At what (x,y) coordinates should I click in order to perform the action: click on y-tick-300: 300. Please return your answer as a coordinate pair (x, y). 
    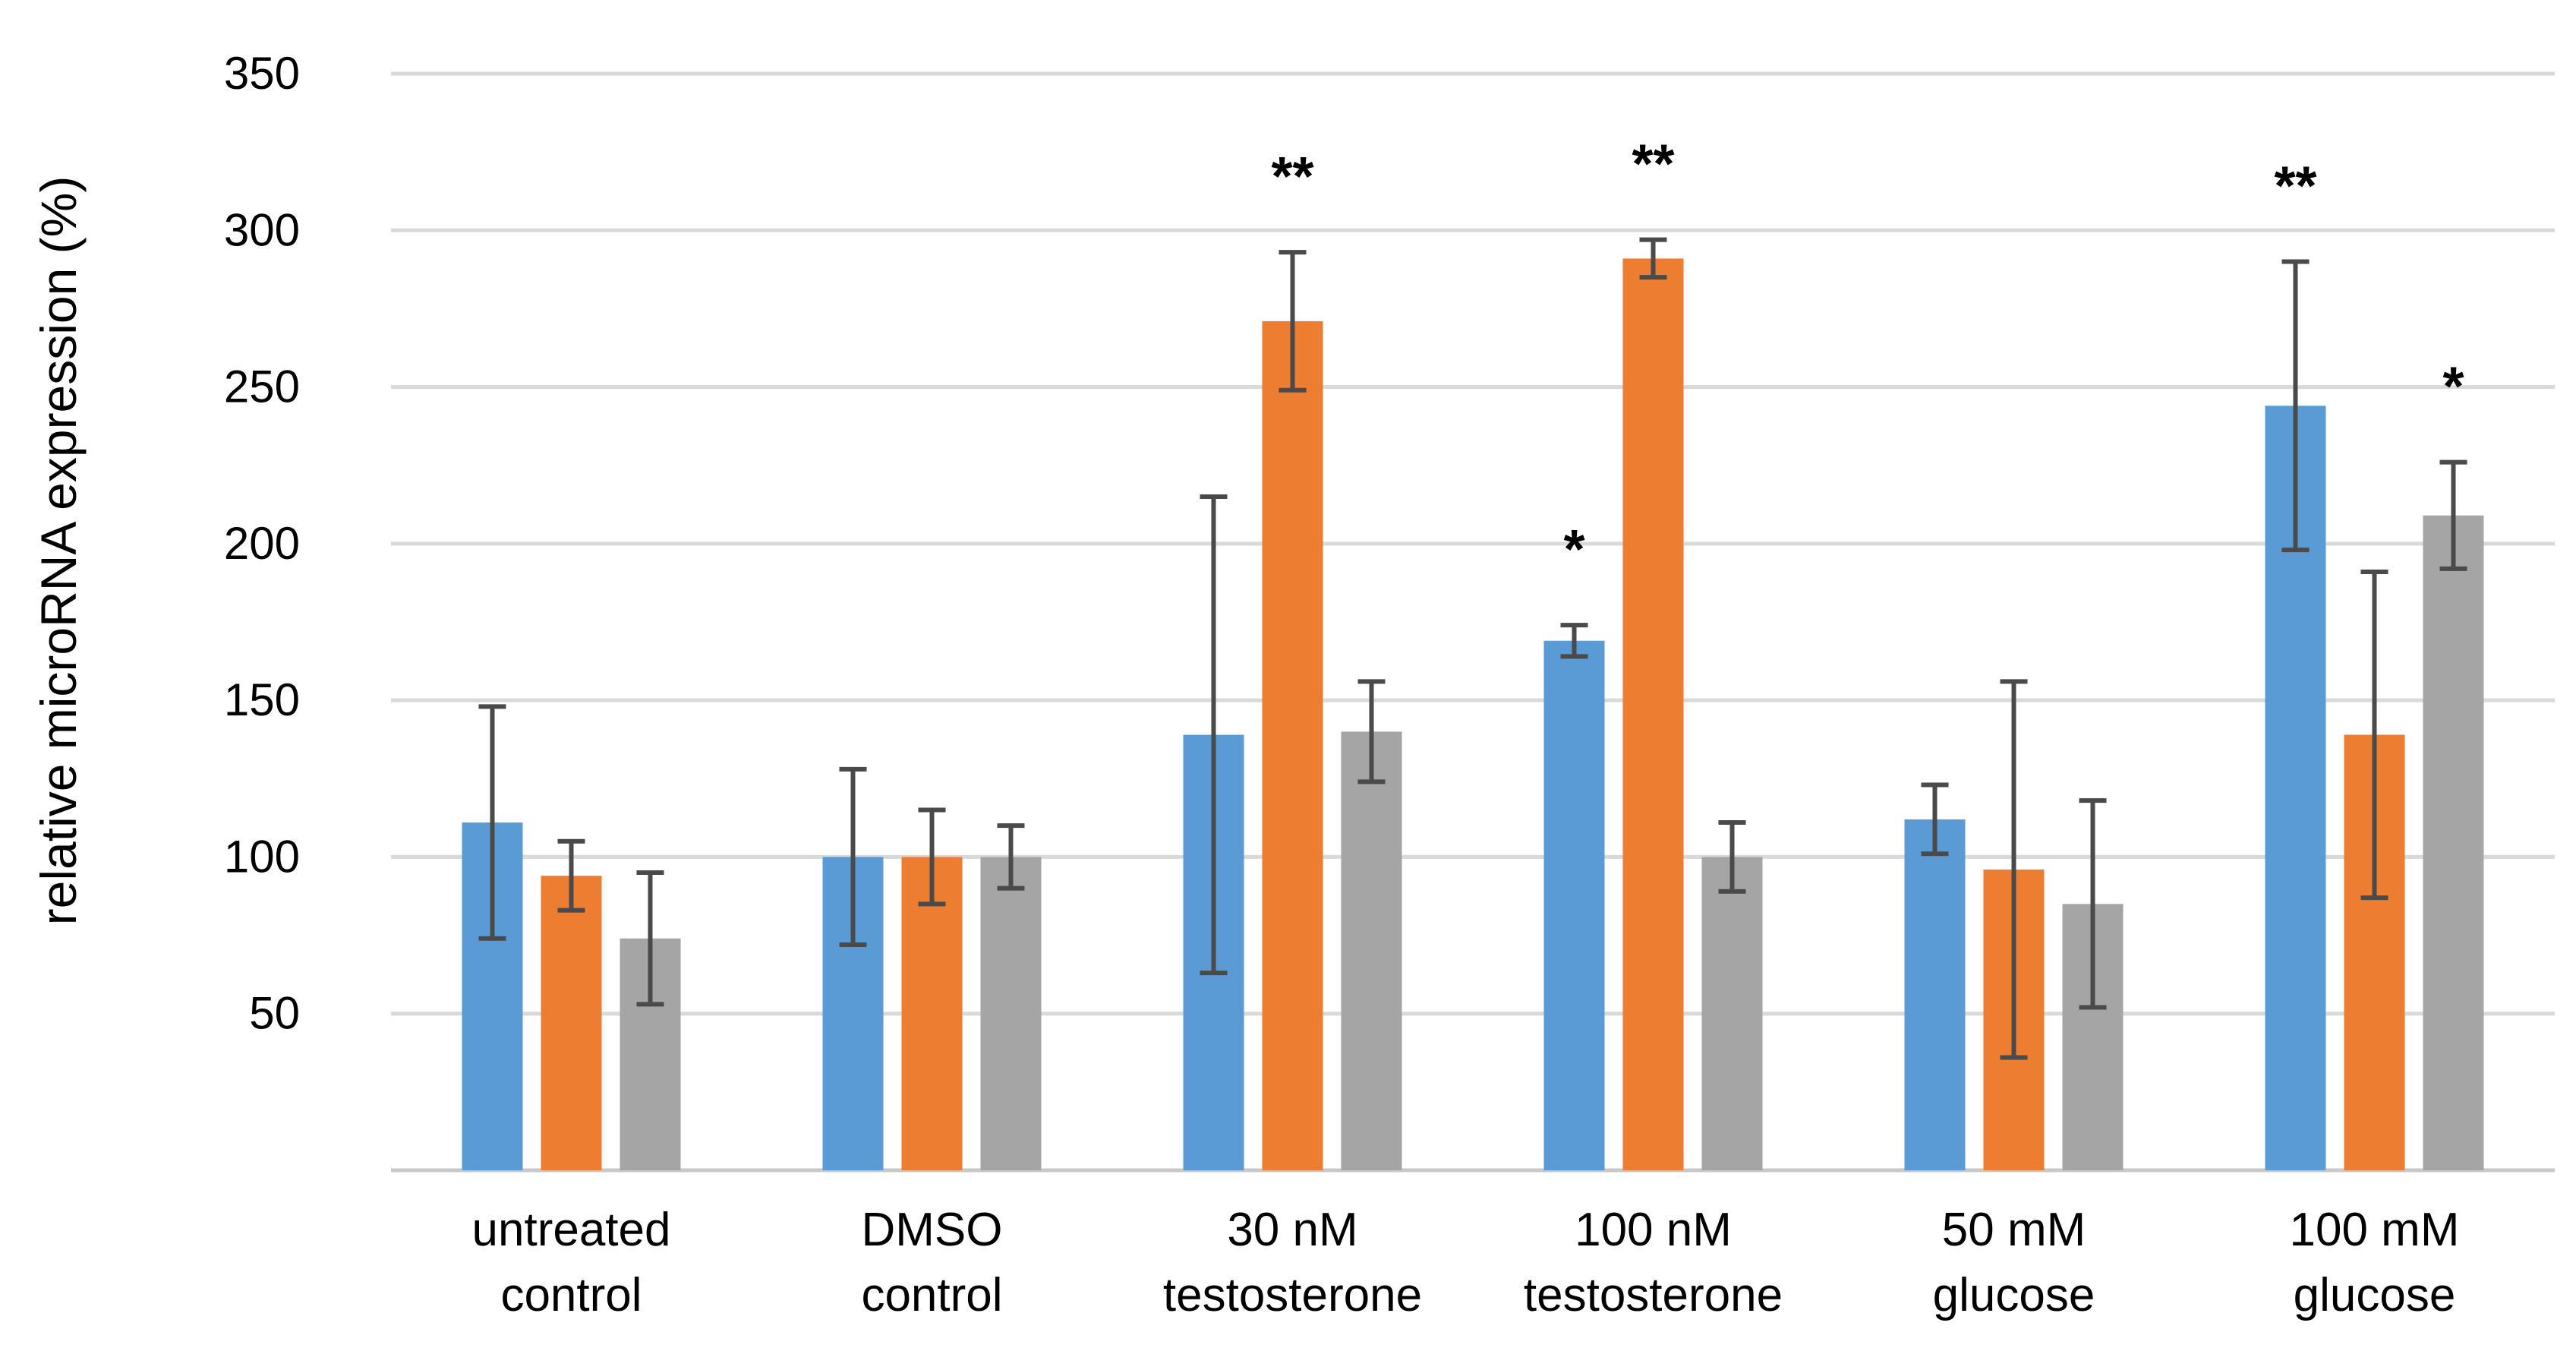
    Looking at the image, I should click on (262, 229).